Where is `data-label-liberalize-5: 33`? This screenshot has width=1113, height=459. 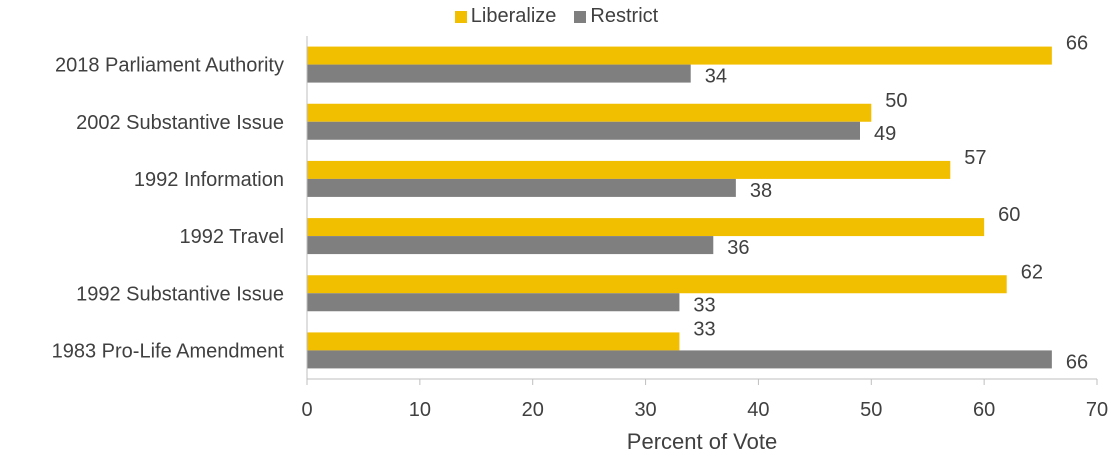 data-label-liberalize-5: 33 is located at coordinates (704, 329).